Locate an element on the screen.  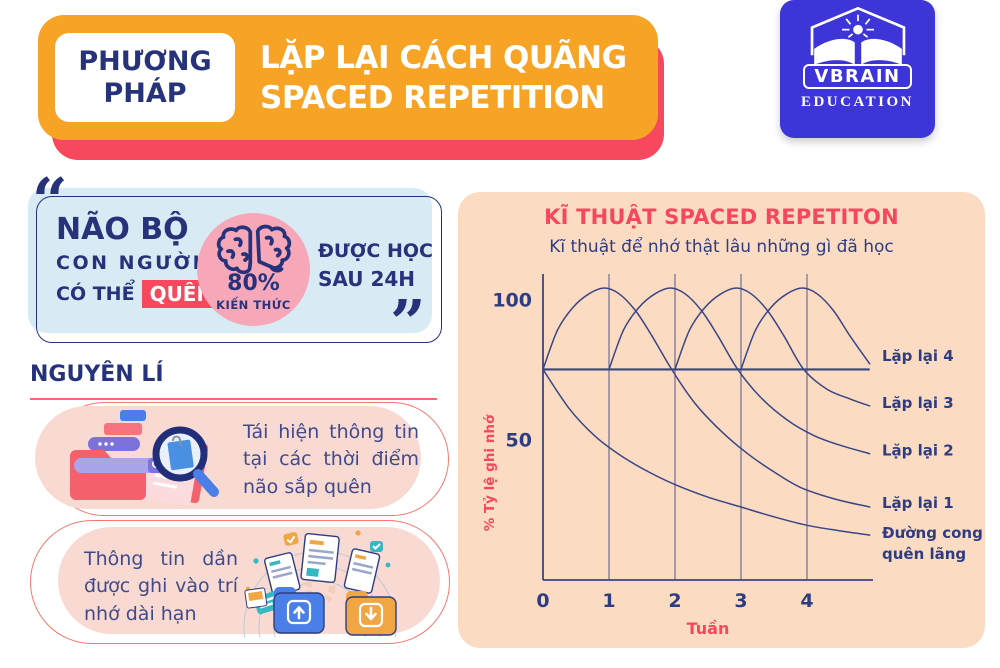
forget-percent-label: KIẾN THỨC is located at coordinates (253, 305).